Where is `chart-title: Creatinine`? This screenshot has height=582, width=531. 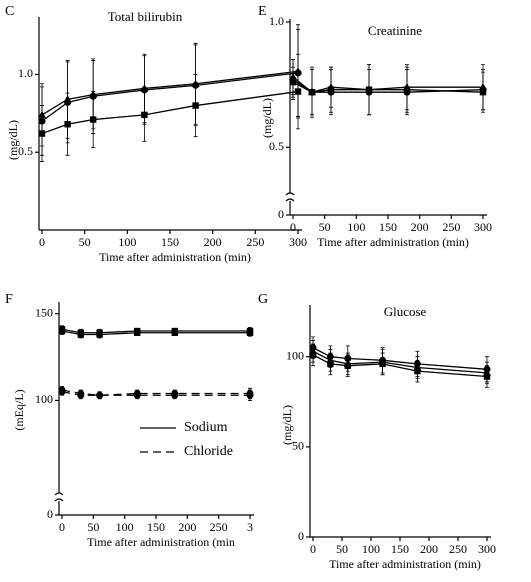
chart-title: Creatinine is located at coordinates (395, 30).